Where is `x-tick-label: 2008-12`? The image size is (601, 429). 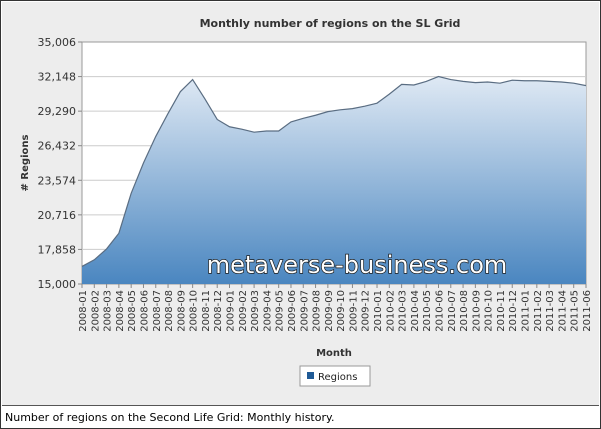
x-tick-label: 2008-12 is located at coordinates (218, 311).